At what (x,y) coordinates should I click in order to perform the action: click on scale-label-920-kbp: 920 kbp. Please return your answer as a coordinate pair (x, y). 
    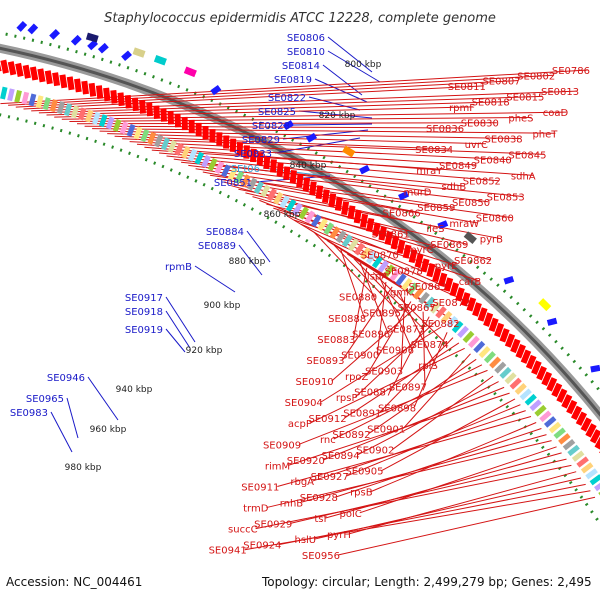
    Looking at the image, I should click on (204, 351).